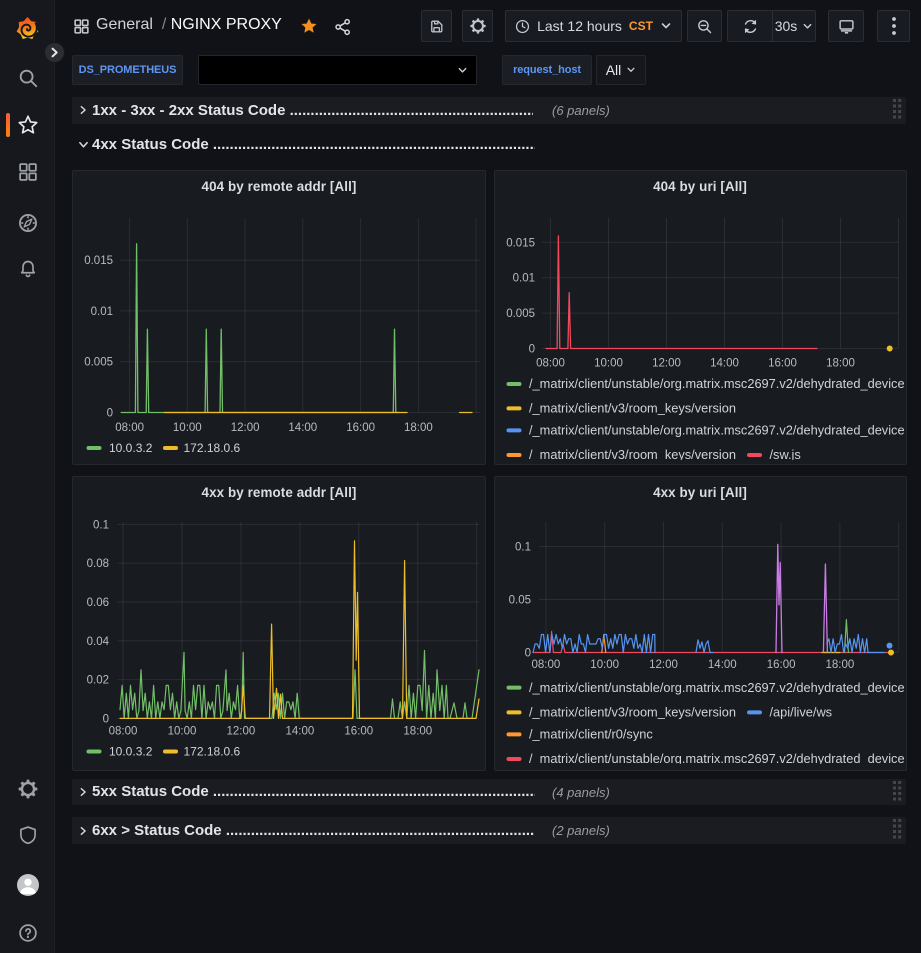 The height and width of the screenshot is (953, 921). Describe the element at coordinates (98, 641) in the screenshot. I see `svg-text: 0.04` at that location.